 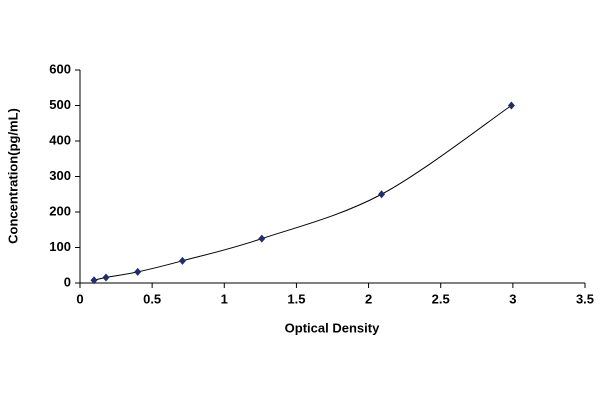 What do you see at coordinates (79, 298) in the screenshot?
I see `x-tick-label: 0` at bounding box center [79, 298].